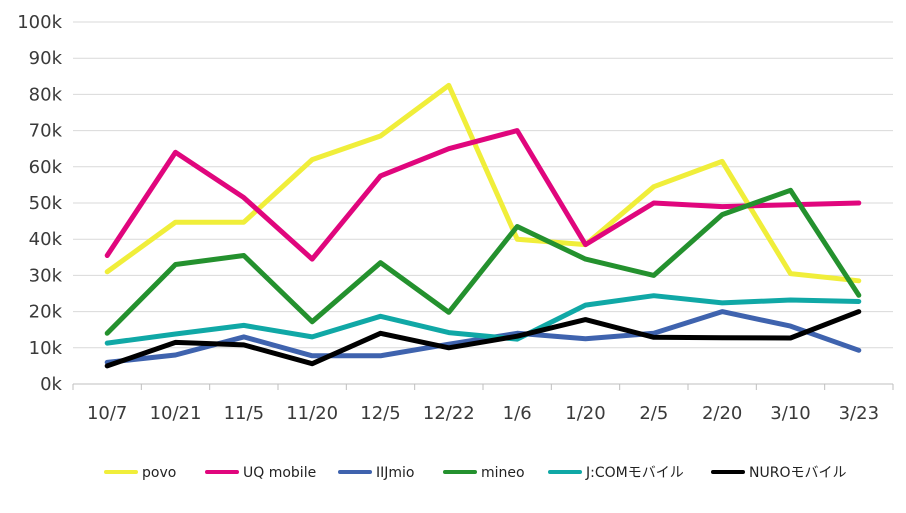 This screenshot has height=513, width=906. I want to click on legend-item-nuro: NUROモバイル, so click(778, 473).